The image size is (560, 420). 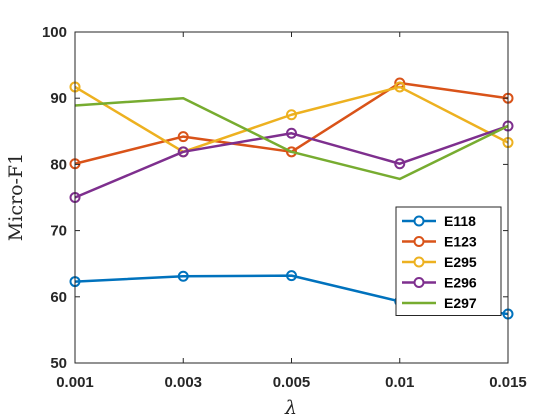 What do you see at coordinates (399, 382) in the screenshot?
I see `x-tick-label: 0.01` at bounding box center [399, 382].